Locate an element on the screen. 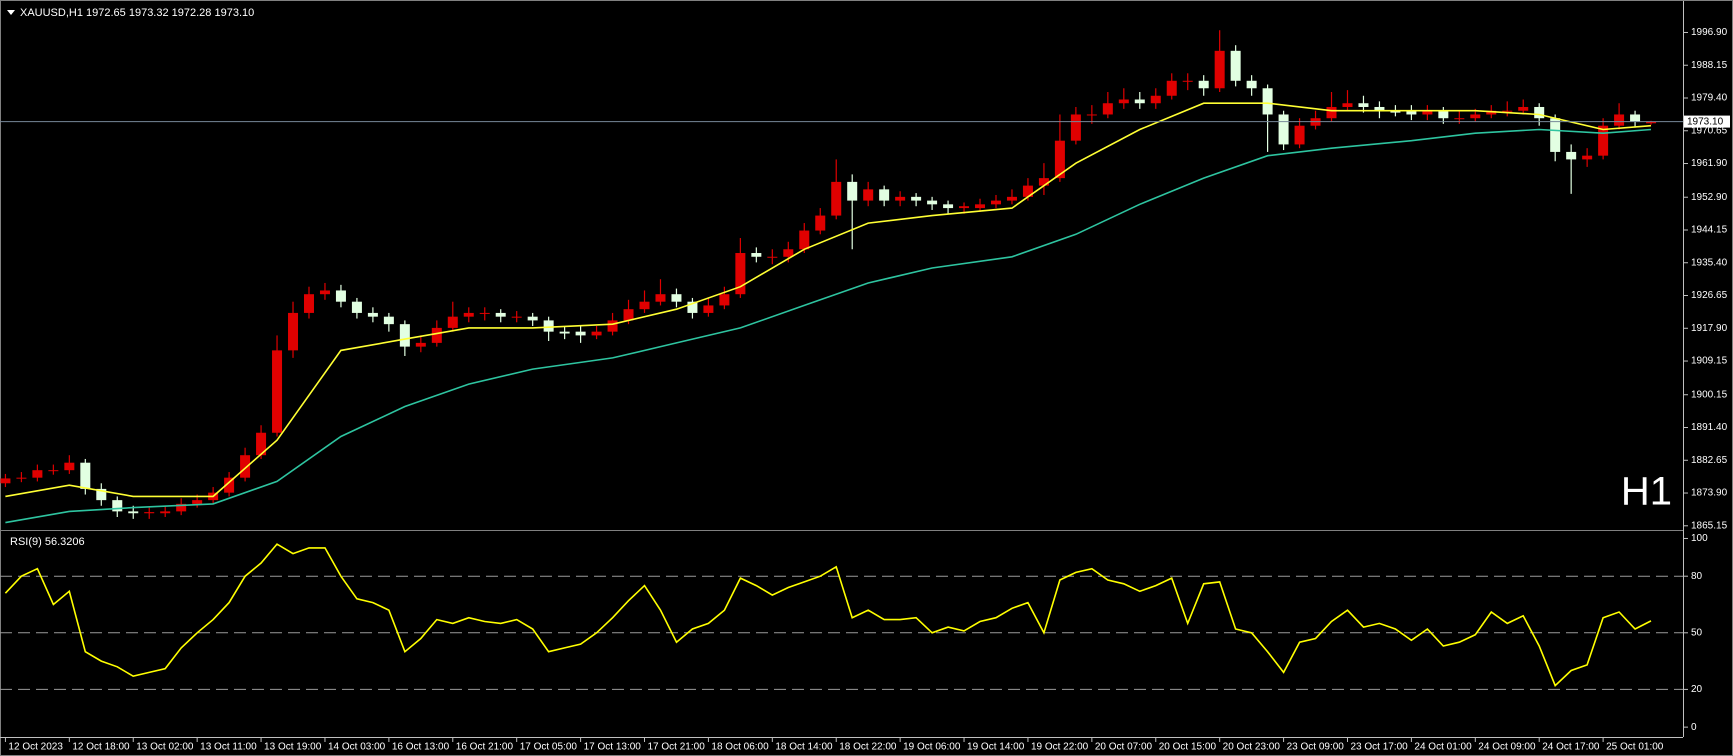 Image resolution: width=1733 pixels, height=756 pixels. y-tick-label: 1952.90 is located at coordinates (1709, 197).